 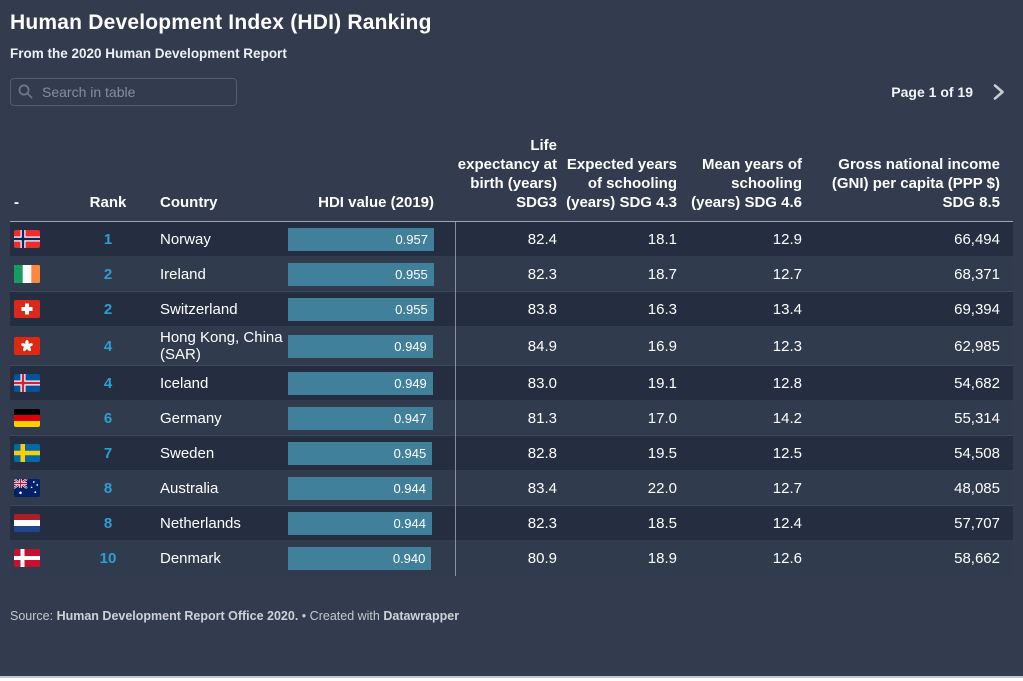 What do you see at coordinates (911, 523) in the screenshot?
I see `gni-cell: 57,707` at bounding box center [911, 523].